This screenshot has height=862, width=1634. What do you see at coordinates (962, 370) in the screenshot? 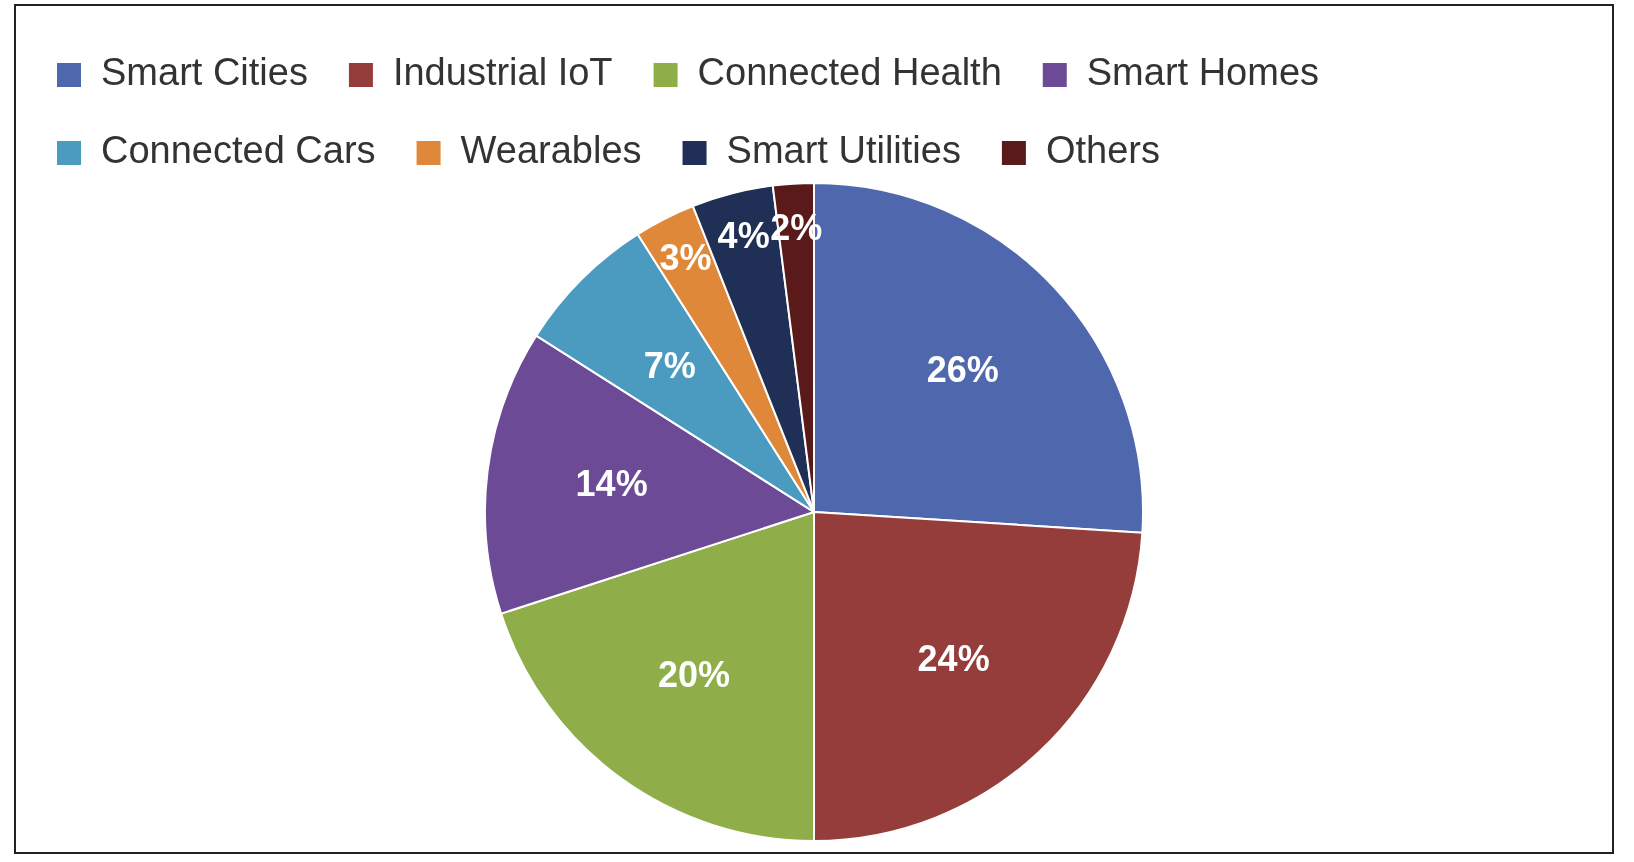
I see `data-label: 26%` at bounding box center [962, 370].